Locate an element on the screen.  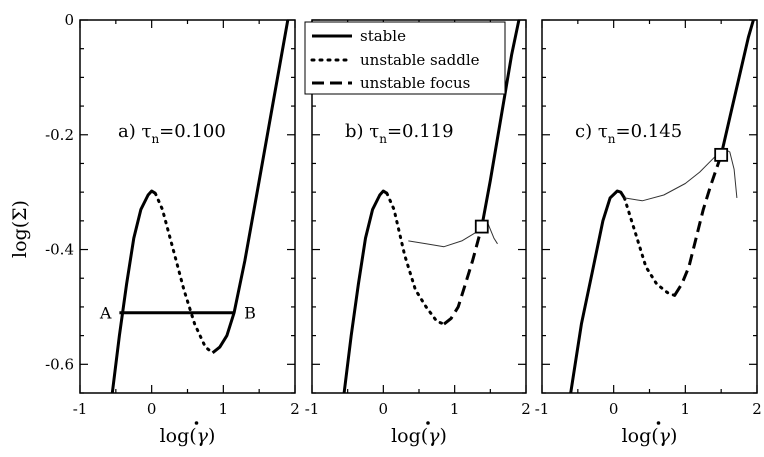
panel-label: c) τn=0.145 is located at coordinates (628, 133).